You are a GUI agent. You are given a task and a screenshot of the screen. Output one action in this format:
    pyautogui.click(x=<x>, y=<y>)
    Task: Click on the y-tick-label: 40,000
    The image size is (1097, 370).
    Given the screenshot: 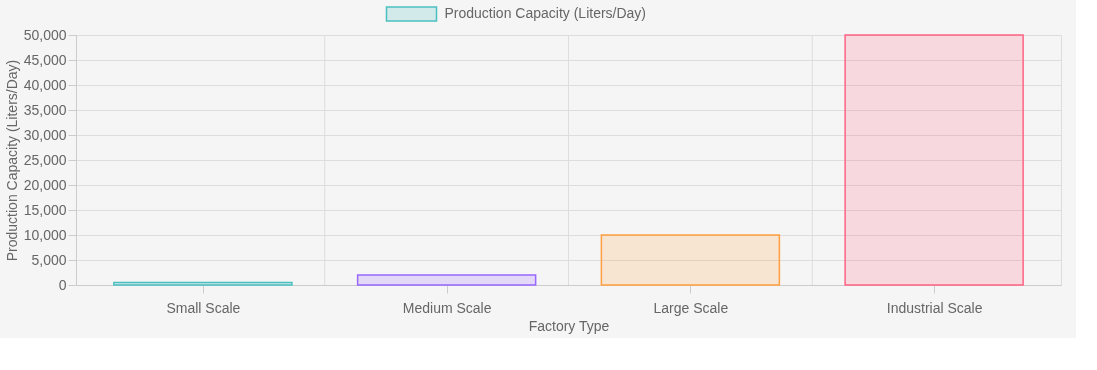 What is the action you would take?
    pyautogui.click(x=45, y=84)
    